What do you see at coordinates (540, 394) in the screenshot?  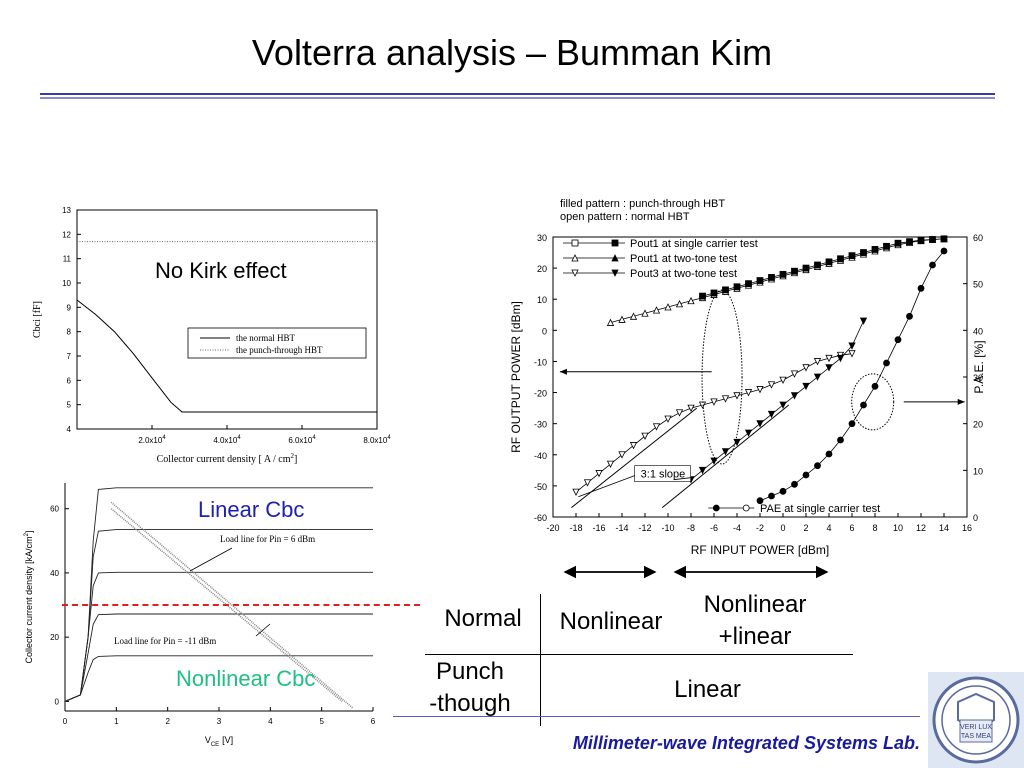 I see `y-tick-label: -20` at bounding box center [540, 394].